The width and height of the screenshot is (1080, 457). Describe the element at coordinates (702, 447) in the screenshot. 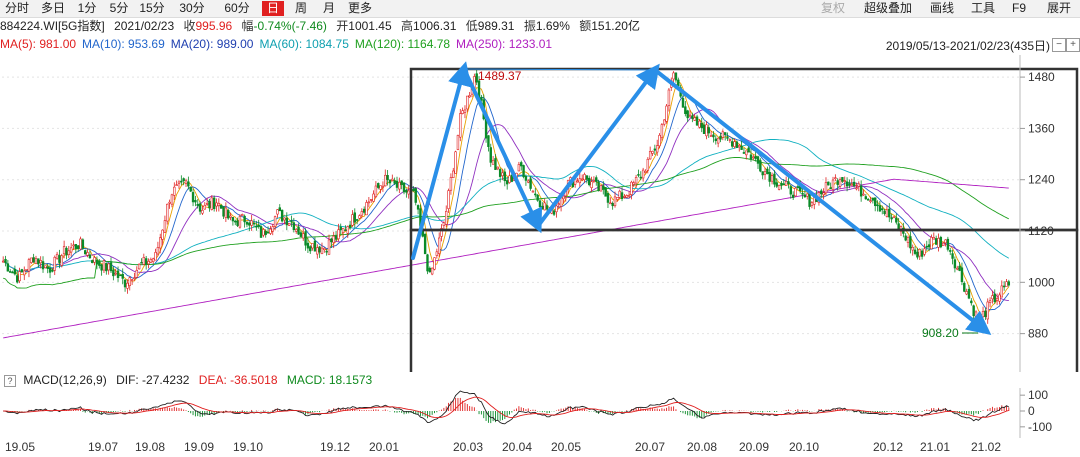

I see `x-tick-label-11: 20.08` at that location.